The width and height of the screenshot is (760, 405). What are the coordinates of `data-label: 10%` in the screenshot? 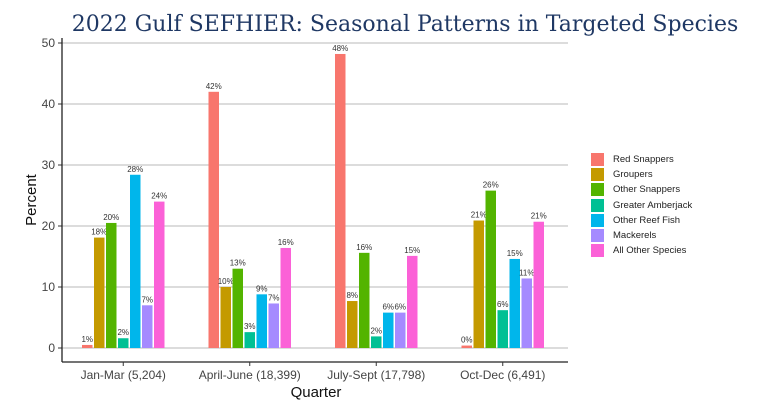 It's located at (226, 281).